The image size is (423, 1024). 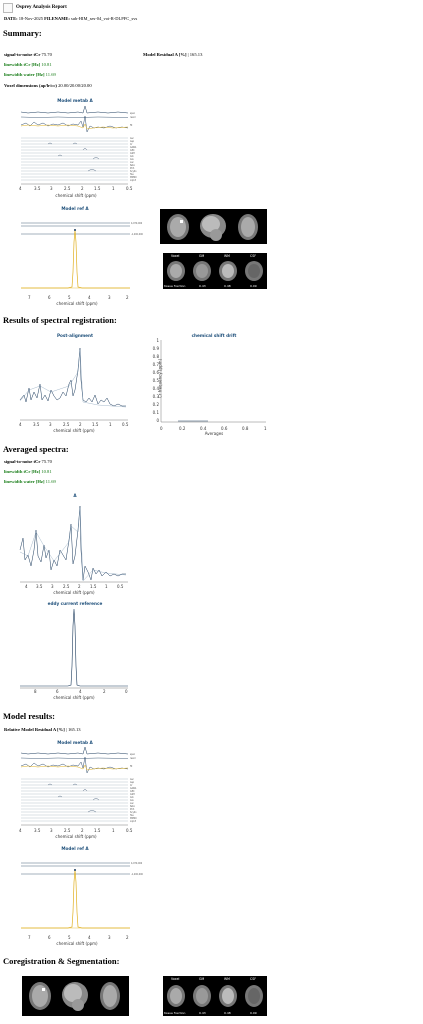 What do you see at coordinates (75, 85) in the screenshot?
I see `voxel-value: 20.00/20.00/20.00` at bounding box center [75, 85].